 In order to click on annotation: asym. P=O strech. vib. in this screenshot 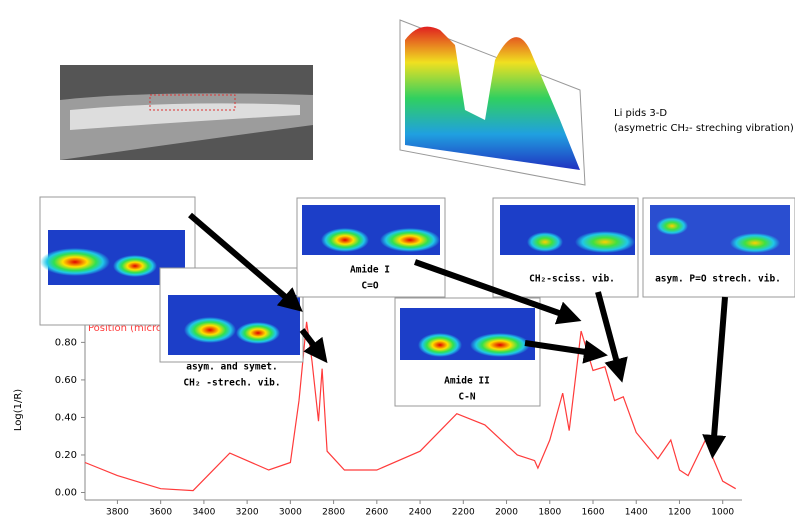, I will do `click(718, 279)`.